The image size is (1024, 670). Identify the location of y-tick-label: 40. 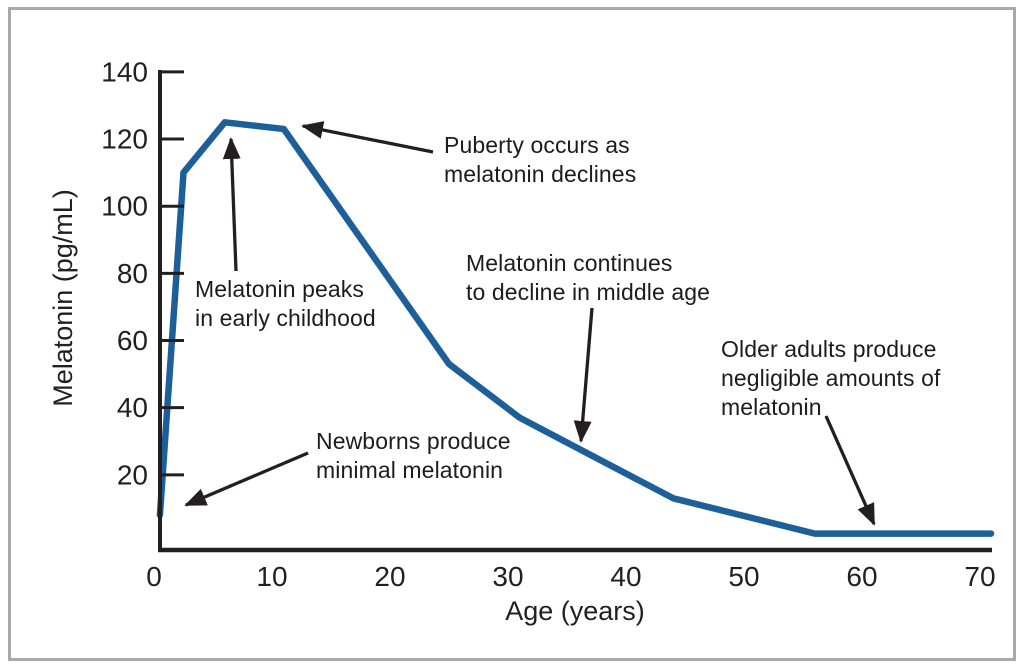
(132, 407).